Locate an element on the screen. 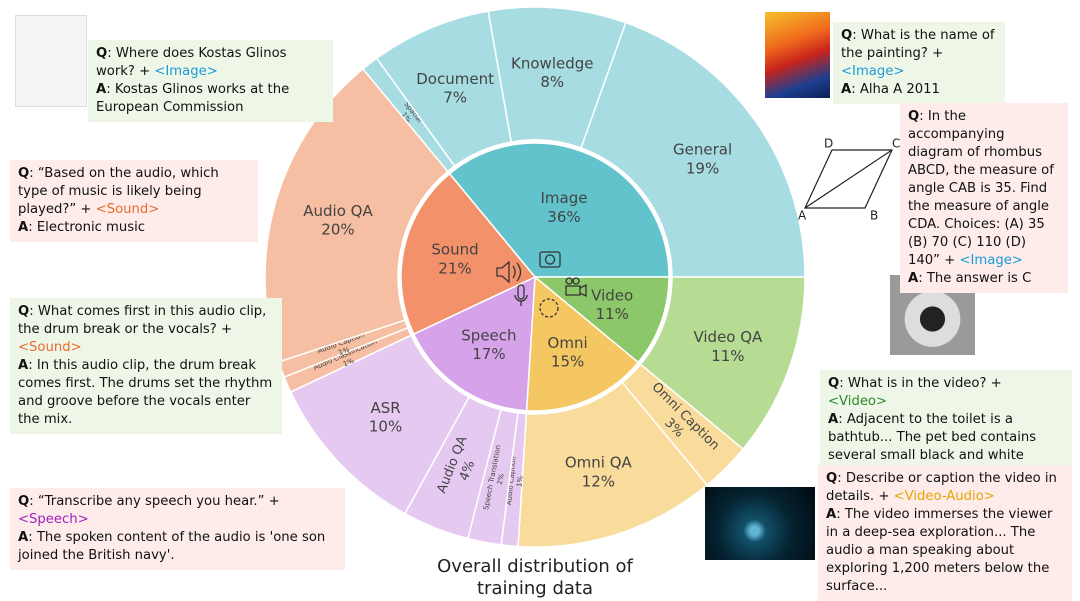  slice-name: Audio QA is located at coordinates (338, 210).